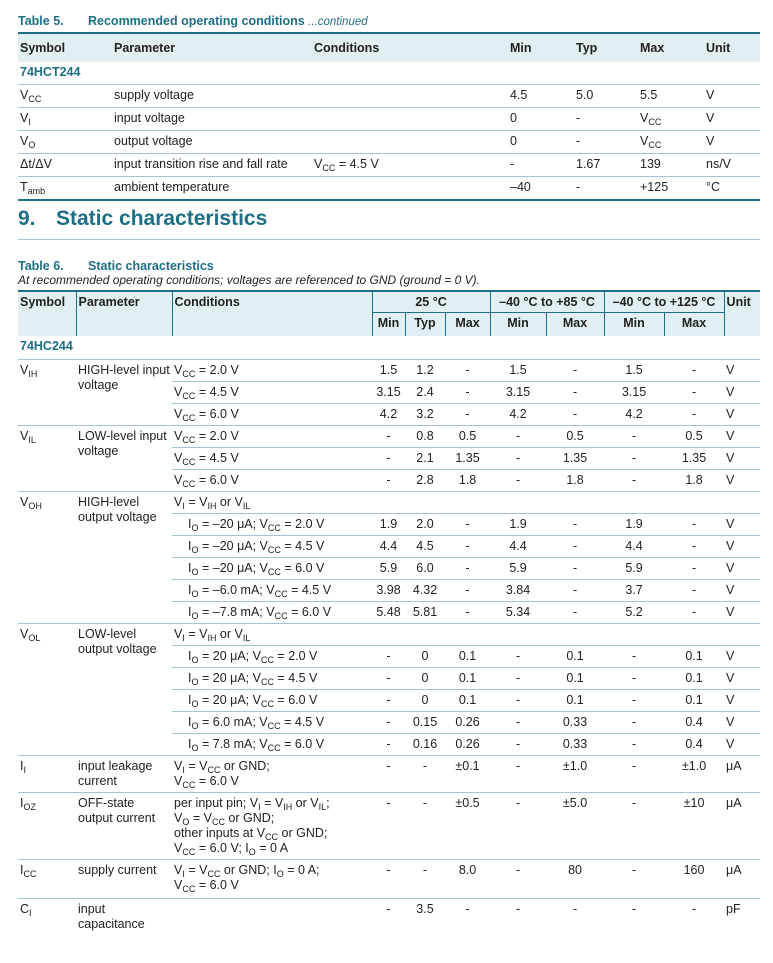  What do you see at coordinates (389, 239) in the screenshot?
I see `section-divider` at bounding box center [389, 239].